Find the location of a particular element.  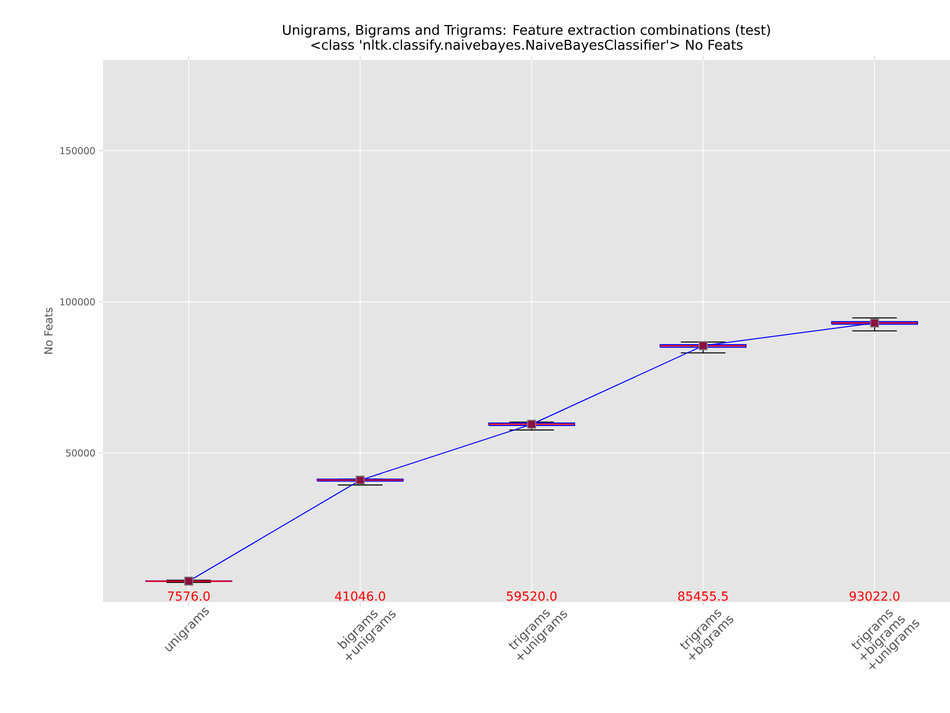

annotation: 85455.5 is located at coordinates (703, 596).